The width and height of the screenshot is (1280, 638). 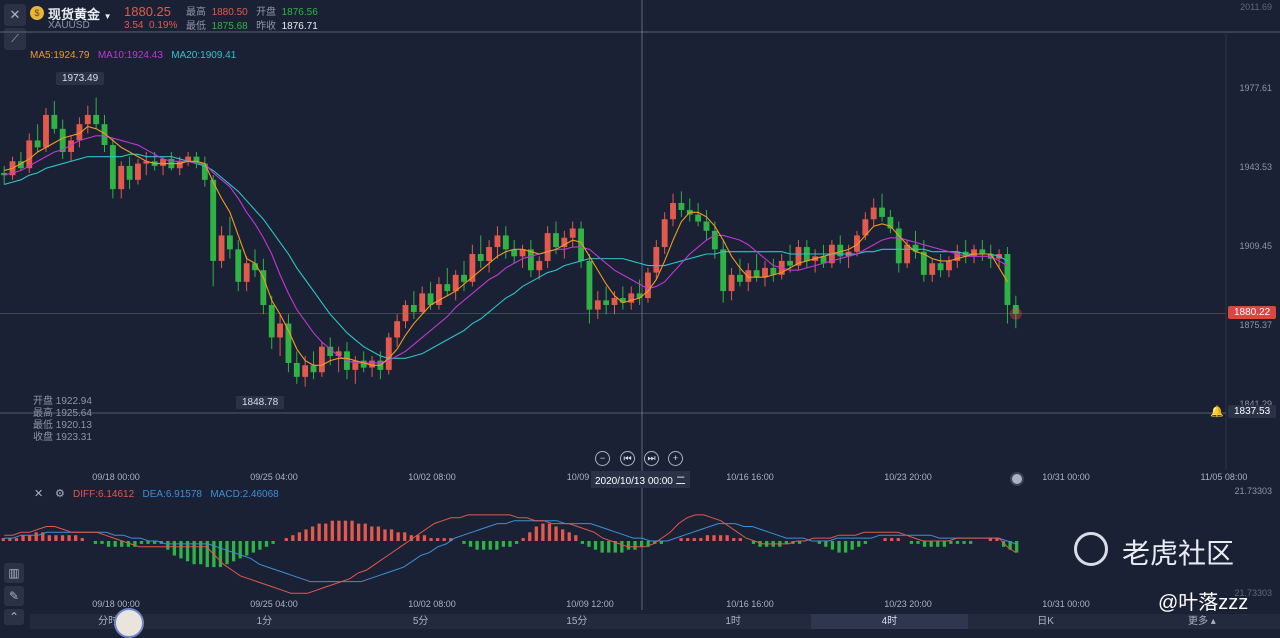 What do you see at coordinates (602, 458) in the screenshot?
I see `zoom-out-button: −` at bounding box center [602, 458].